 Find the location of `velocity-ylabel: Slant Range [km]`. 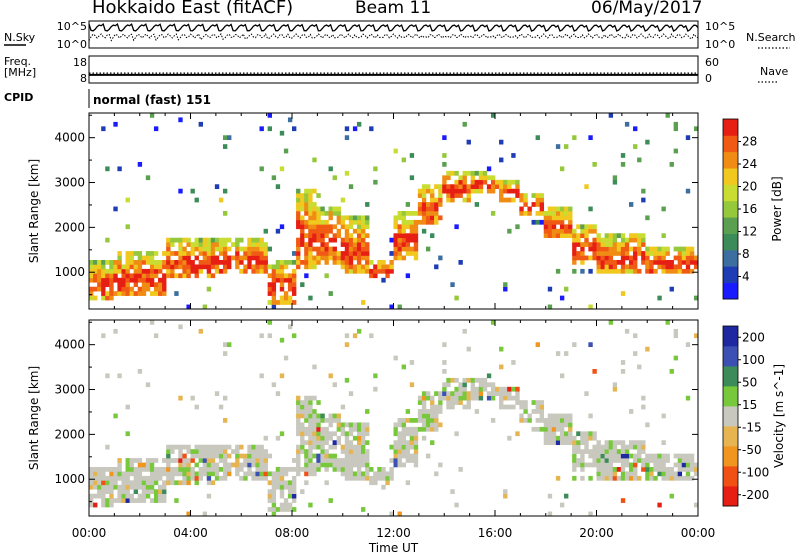

velocity-ylabel: Slant Range [km] is located at coordinates (34, 418).